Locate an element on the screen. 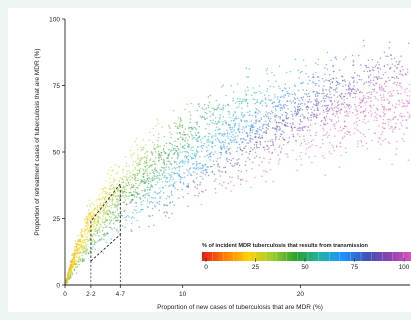 The height and width of the screenshot is (320, 411). colorbar-tick-label: 50 is located at coordinates (305, 267).